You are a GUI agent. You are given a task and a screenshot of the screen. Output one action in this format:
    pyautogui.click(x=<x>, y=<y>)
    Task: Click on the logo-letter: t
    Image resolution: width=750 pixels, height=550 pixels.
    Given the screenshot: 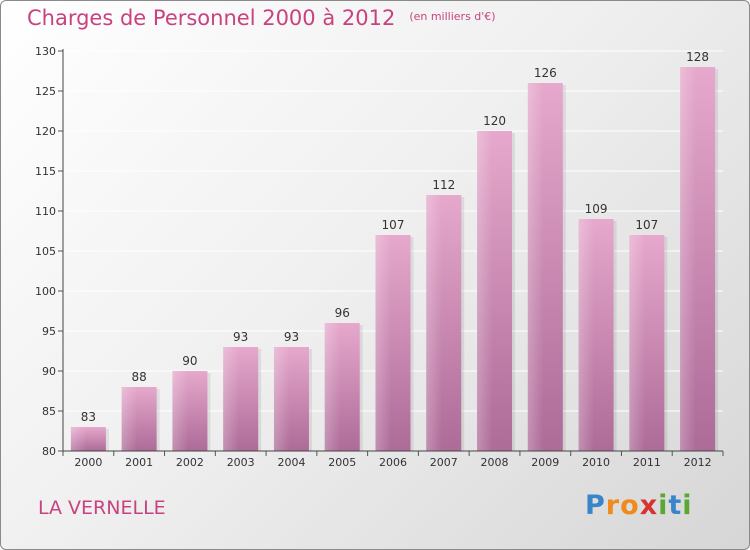 What is the action you would take?
    pyautogui.click(x=675, y=505)
    